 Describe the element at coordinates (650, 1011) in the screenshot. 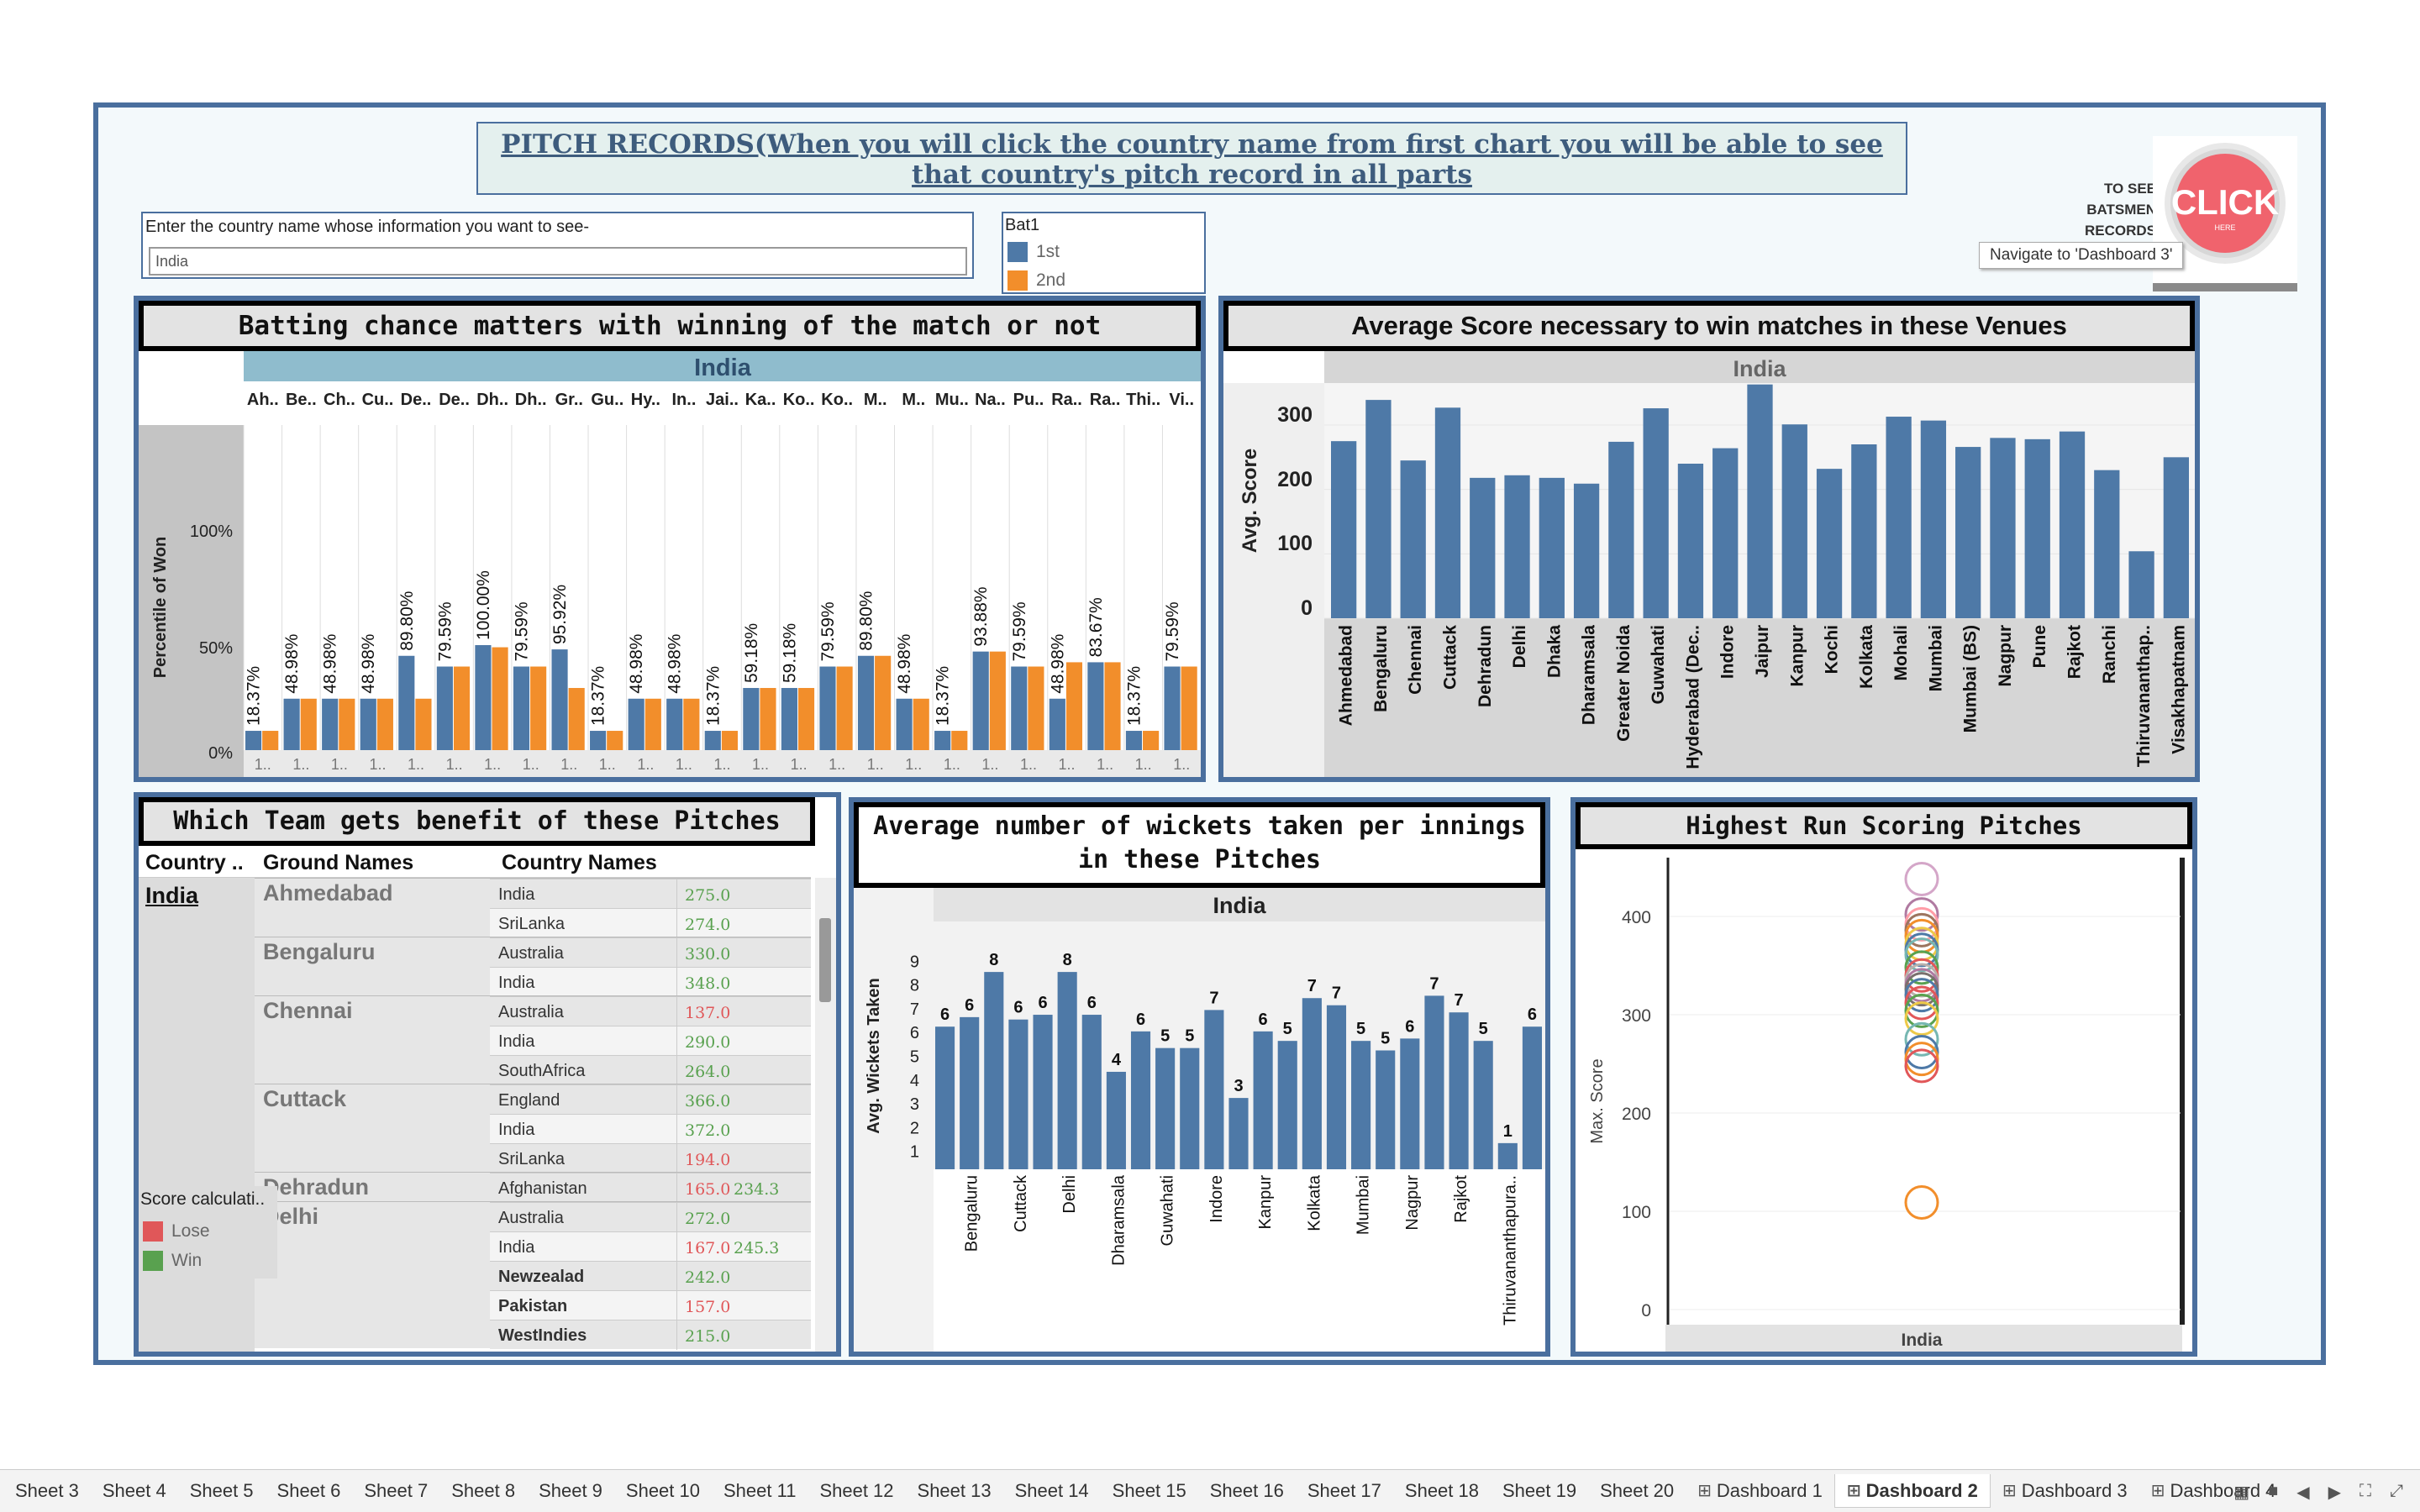

I see `table-row: Australia 137.0` at that location.